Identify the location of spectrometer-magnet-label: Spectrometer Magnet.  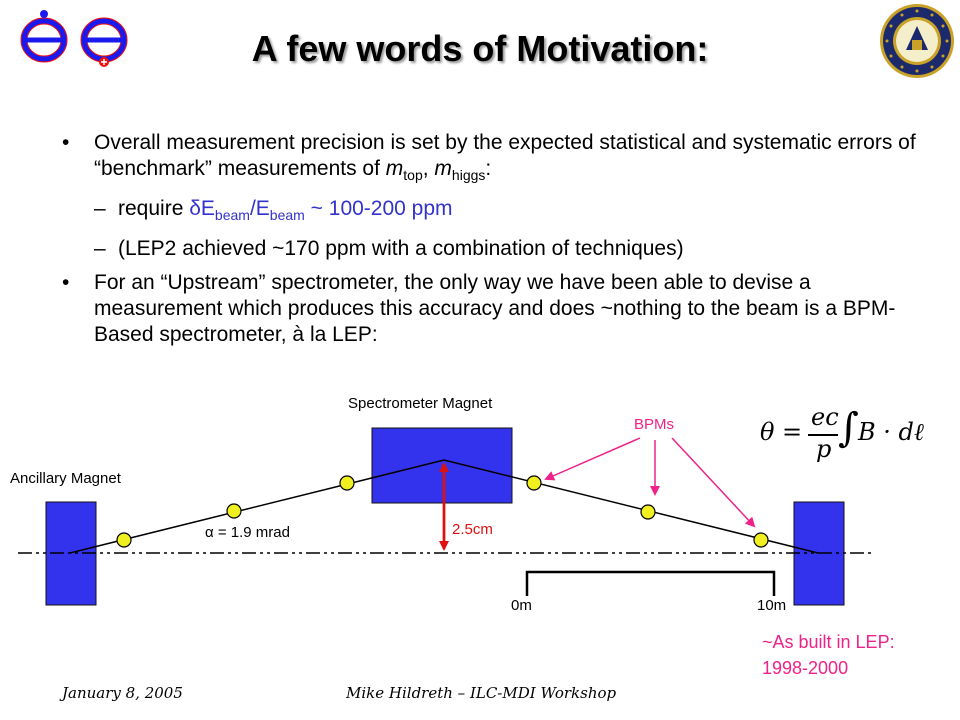
(420, 403).